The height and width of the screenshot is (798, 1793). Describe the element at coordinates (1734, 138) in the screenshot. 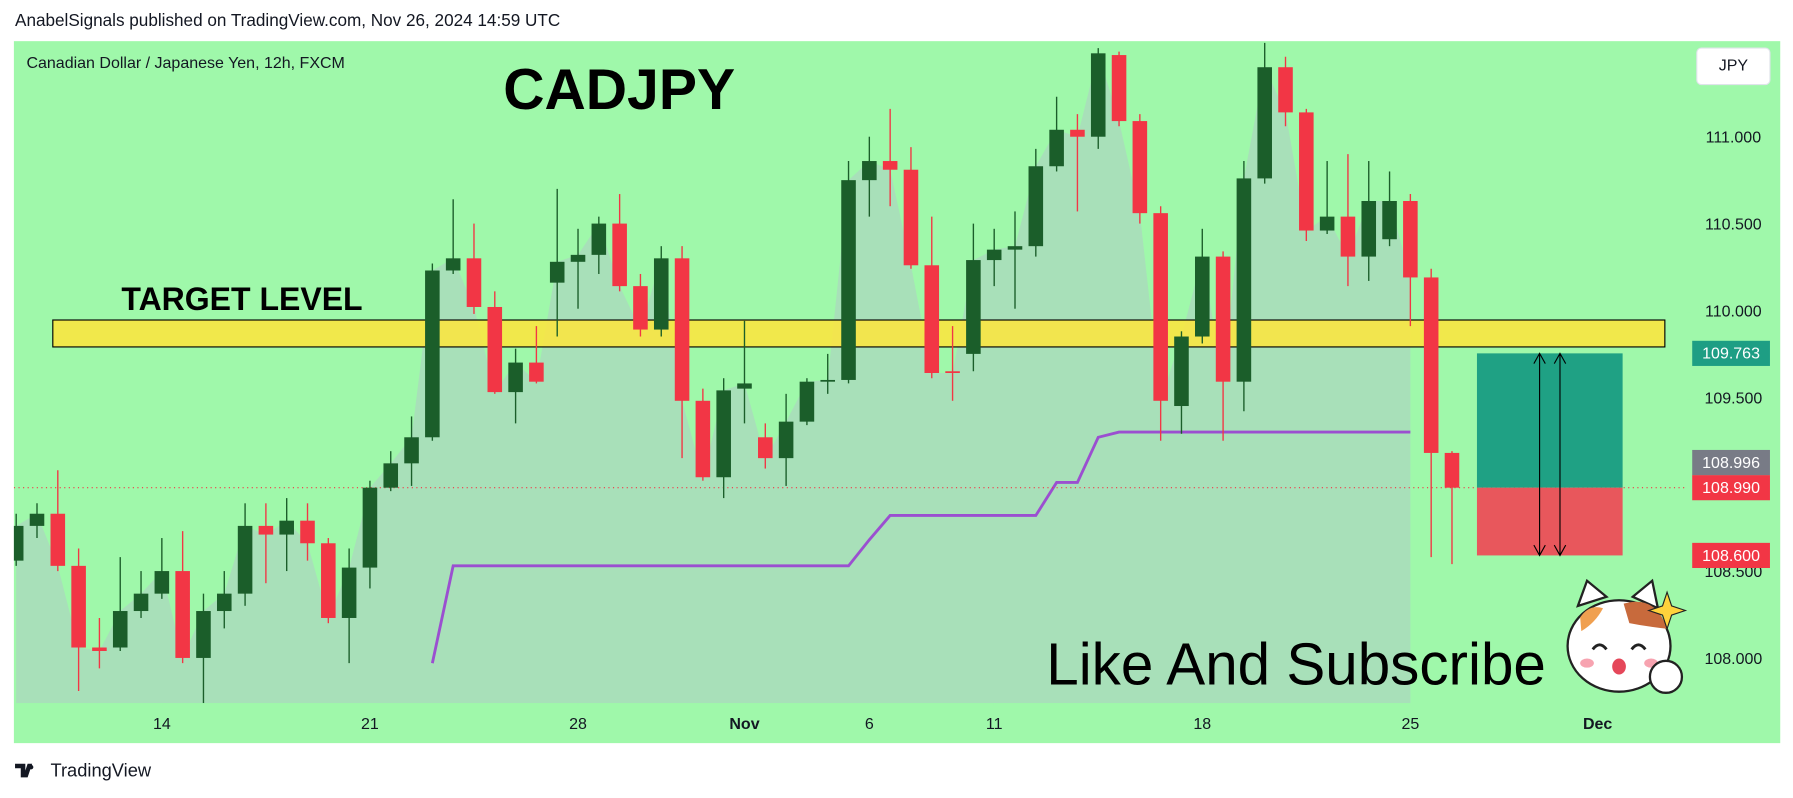

I see `y-tick-label: 111.000` at that location.